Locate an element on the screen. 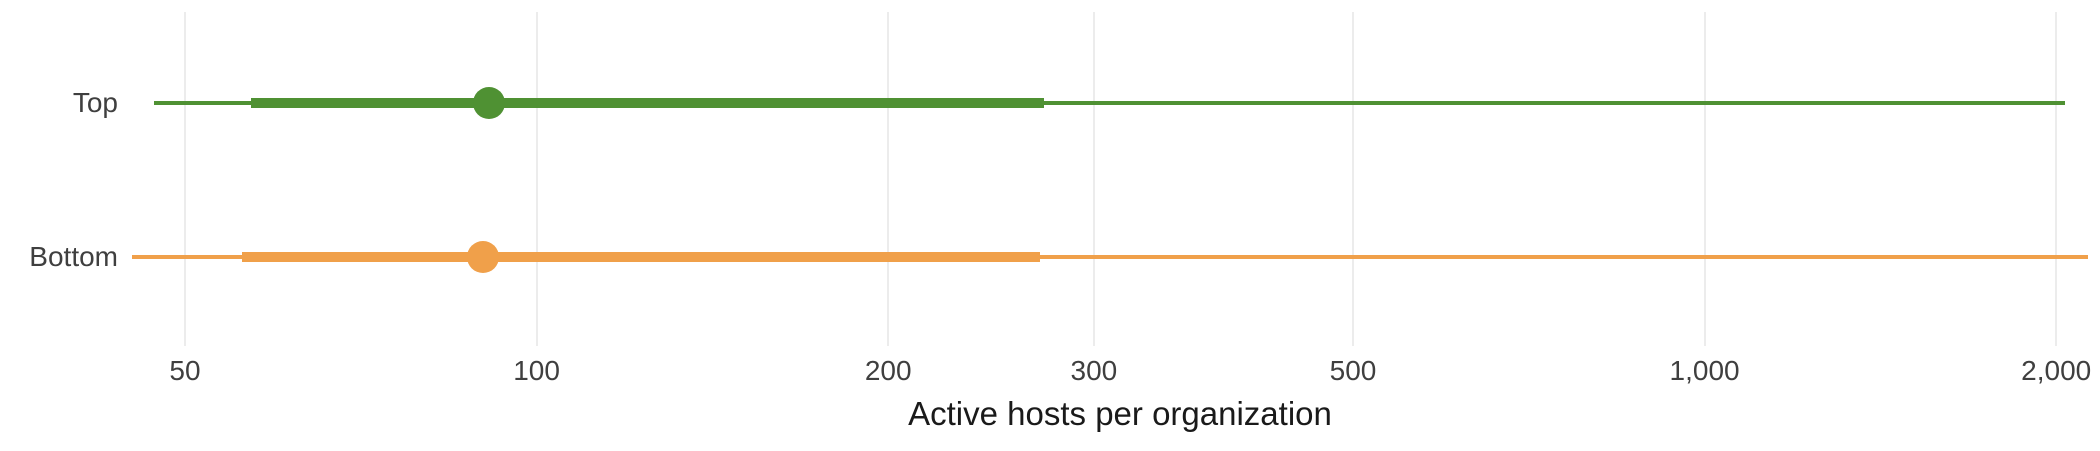 This screenshot has width=2100, height=451. row-label: Top is located at coordinates (95, 102).